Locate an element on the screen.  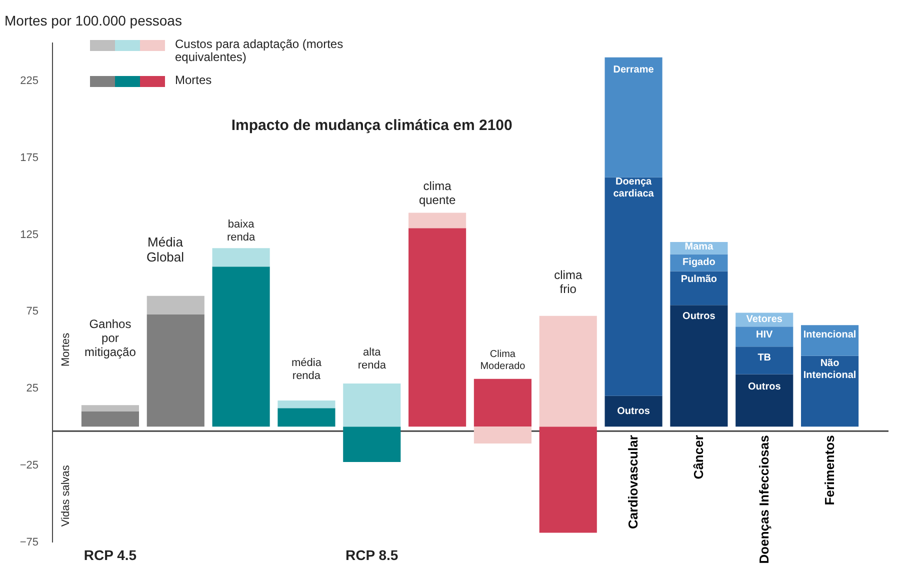
y-axis-title: Mortes por 100.000 pessoas is located at coordinates (93, 20).